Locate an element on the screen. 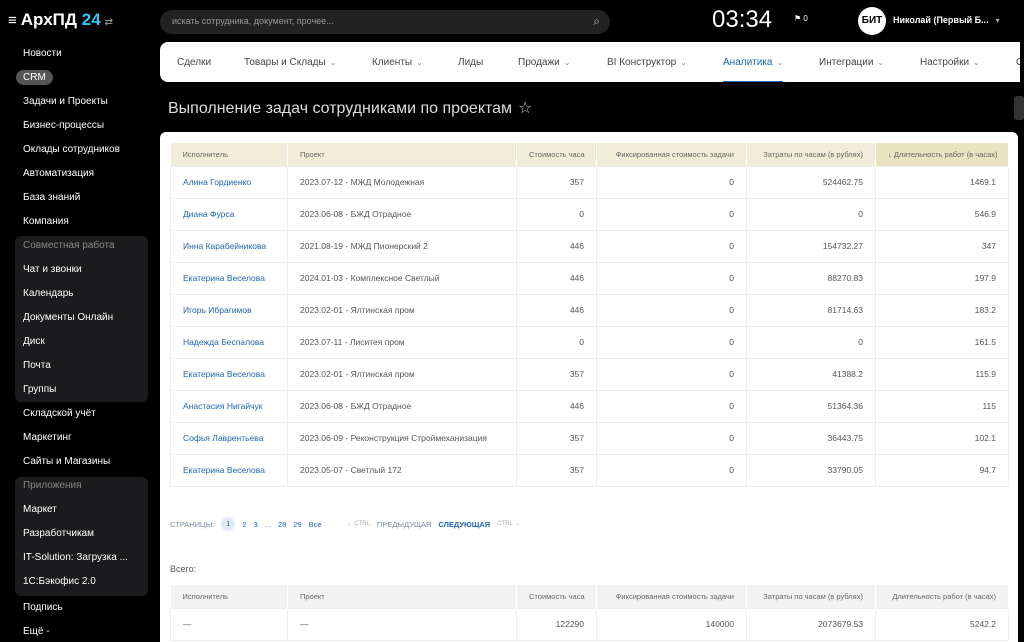 This screenshot has width=1024, height=642. sidebar-item: Бизнес-процессы is located at coordinates (64, 125).